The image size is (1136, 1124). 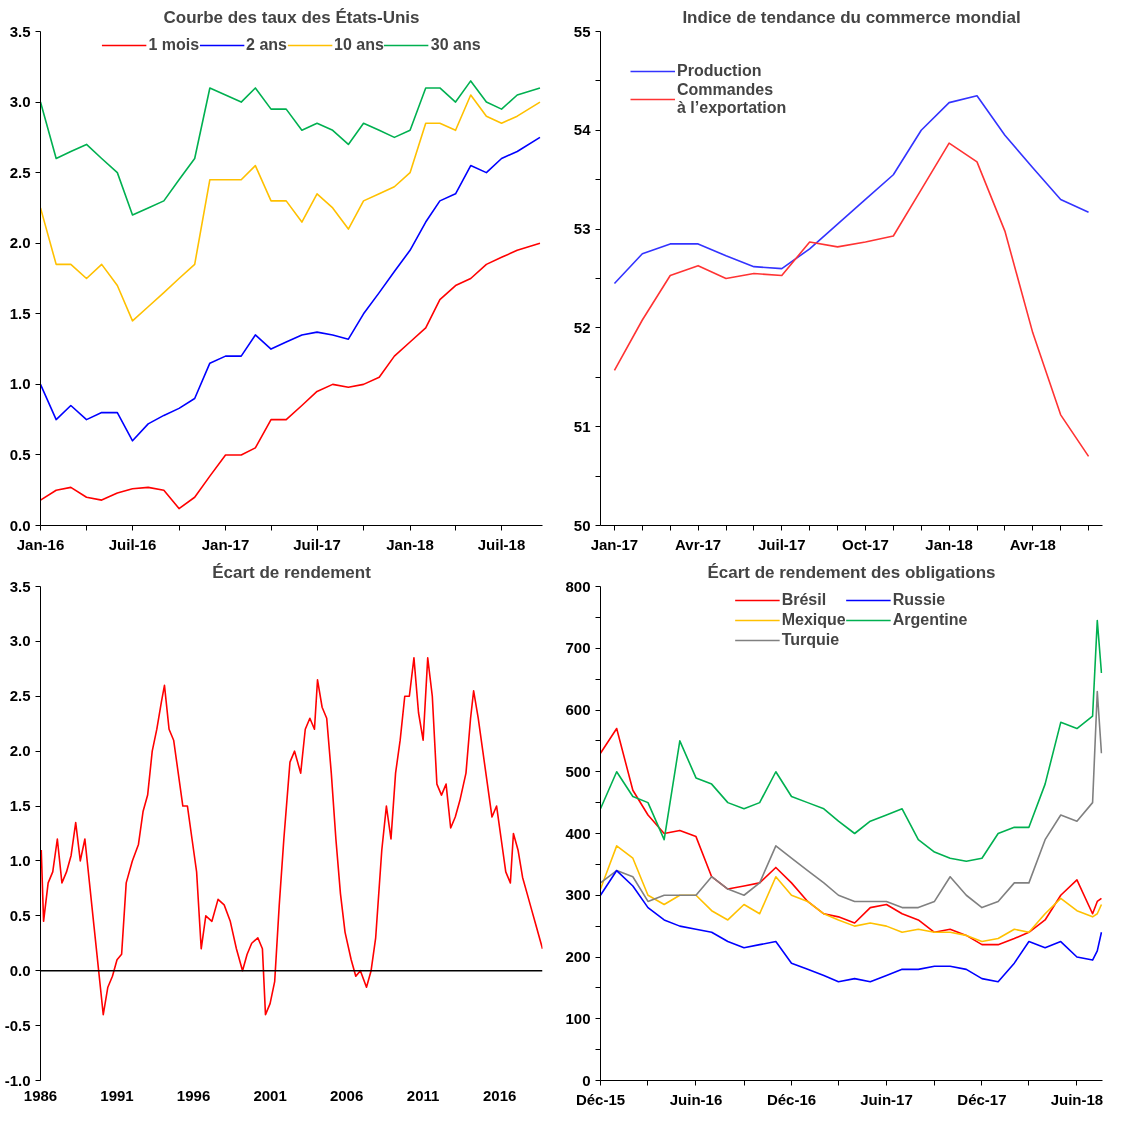 I want to click on chart-title: Indice de tendance du commerce mondial, so click(x=851, y=17).